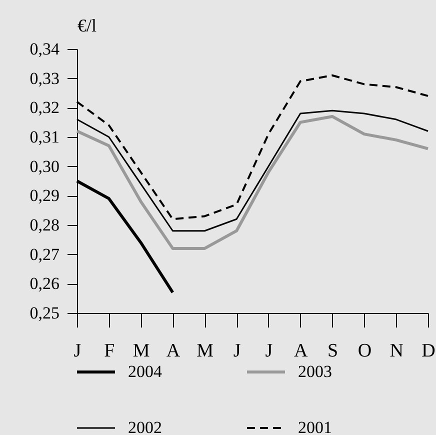  Describe the element at coordinates (332, 351) in the screenshot. I see `x-tick-label: S` at that location.